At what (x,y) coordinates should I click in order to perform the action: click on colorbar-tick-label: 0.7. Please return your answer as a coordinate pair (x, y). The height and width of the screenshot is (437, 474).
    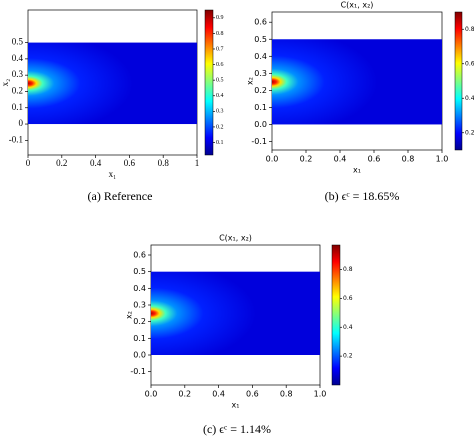
    Looking at the image, I should click on (220, 49).